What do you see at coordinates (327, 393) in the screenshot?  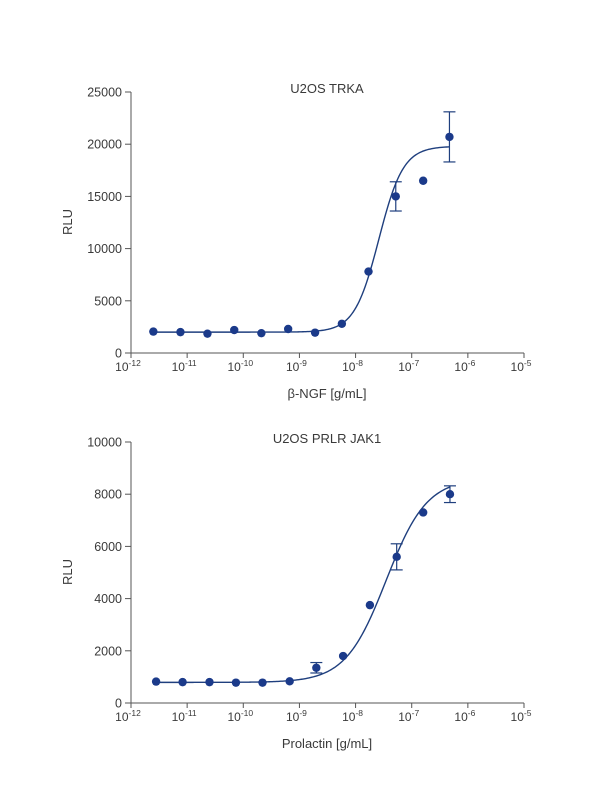 I see `x-axis-label: β-NGF [g/mL]` at bounding box center [327, 393].